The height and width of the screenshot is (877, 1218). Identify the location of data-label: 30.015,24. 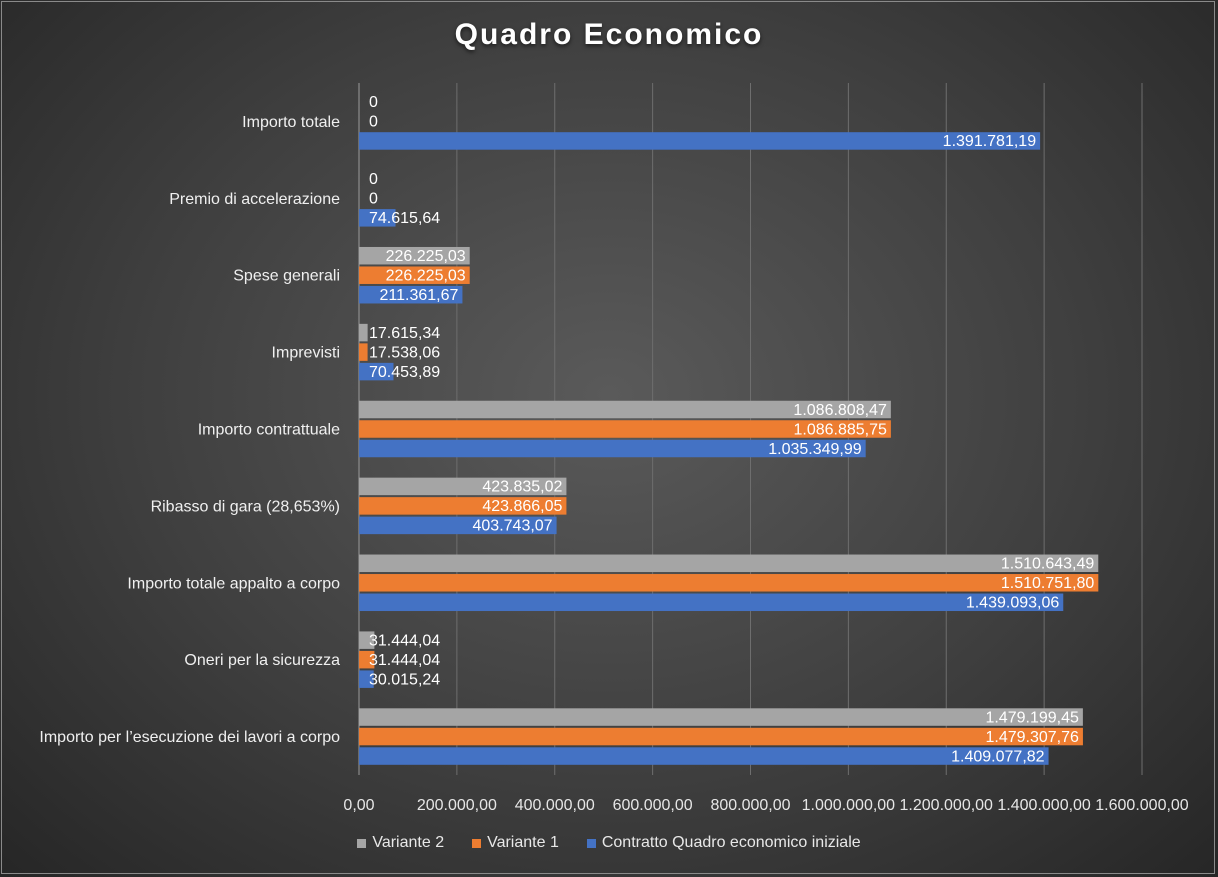
(404, 679).